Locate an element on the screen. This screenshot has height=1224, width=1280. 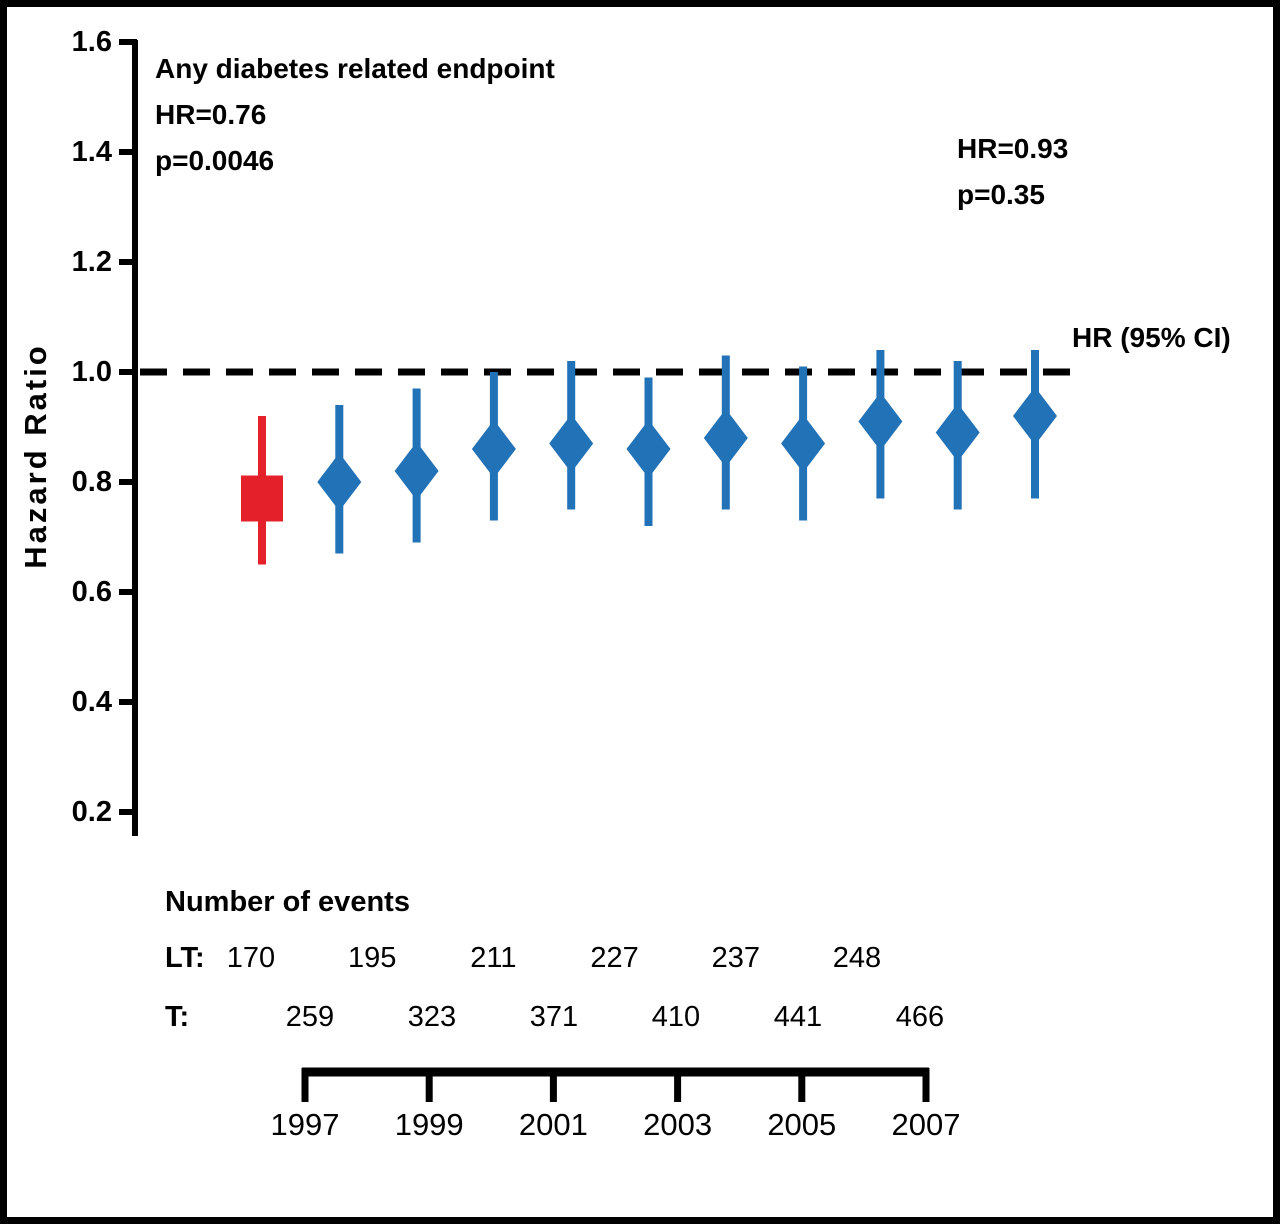
marker-diamond-2003 is located at coordinates (725, 438).